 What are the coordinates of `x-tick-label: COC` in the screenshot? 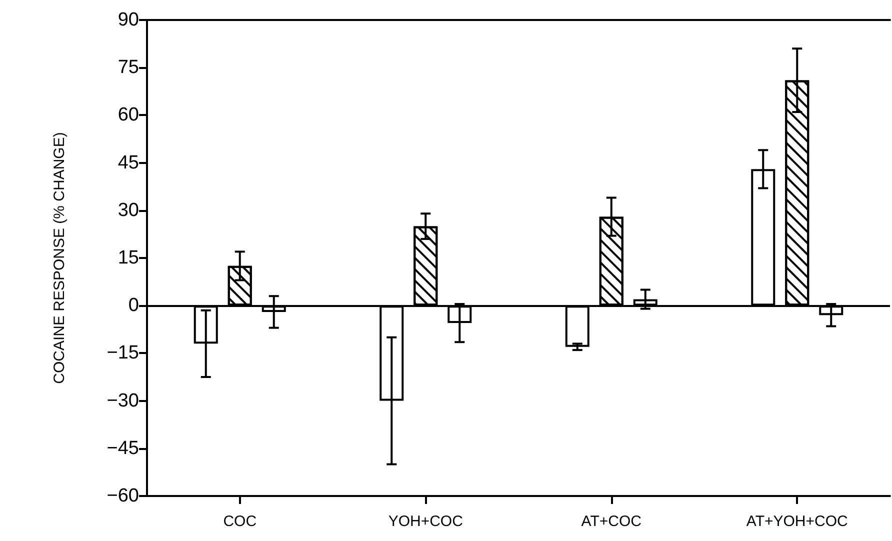 It's located at (240, 521).